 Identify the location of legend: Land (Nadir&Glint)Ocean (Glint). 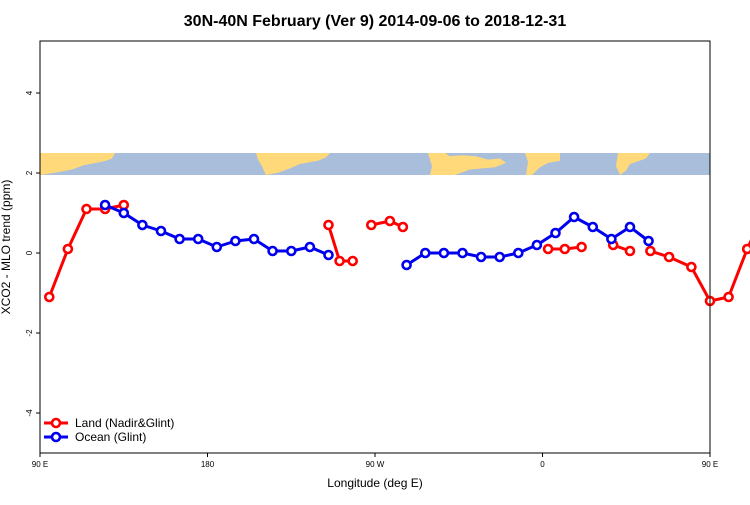
(109, 430).